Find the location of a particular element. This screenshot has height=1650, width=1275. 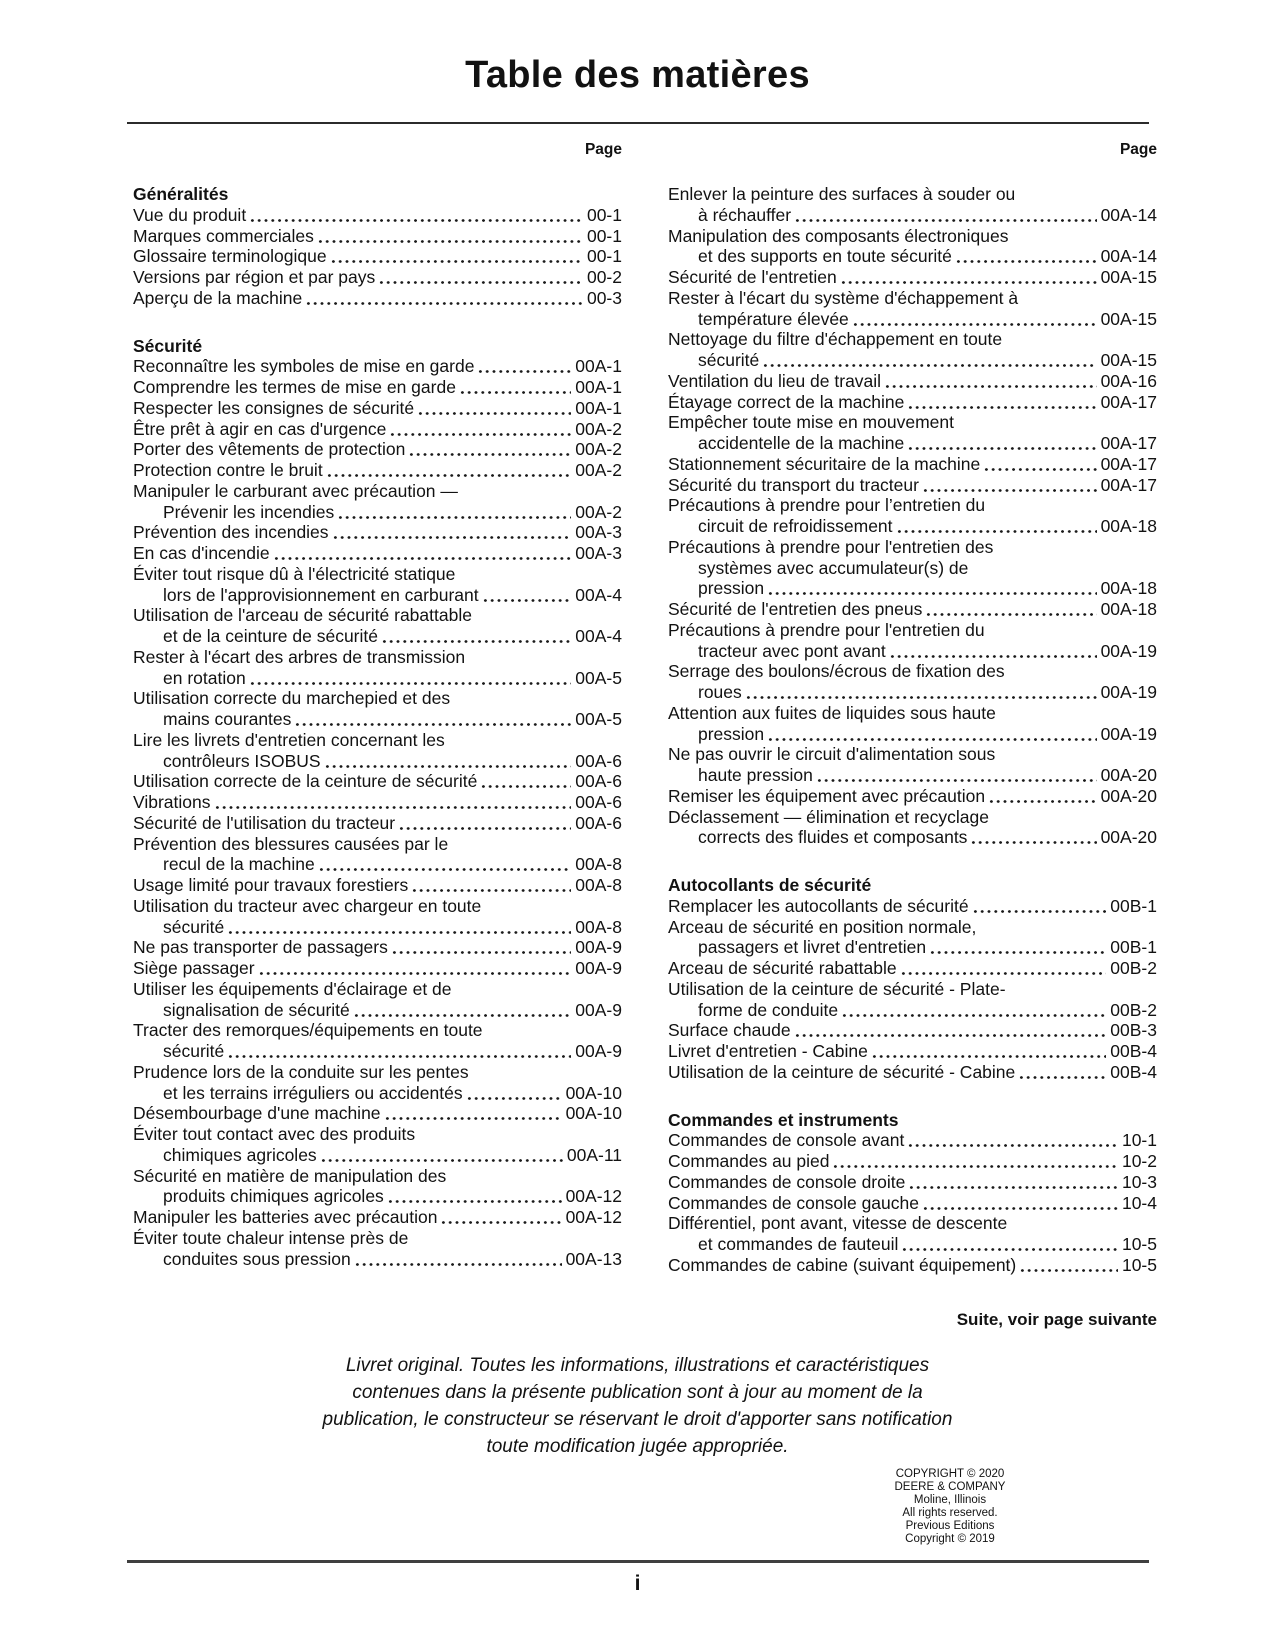

toc-entry-text: produits chimiques agricoles is located at coordinates (273, 1196).